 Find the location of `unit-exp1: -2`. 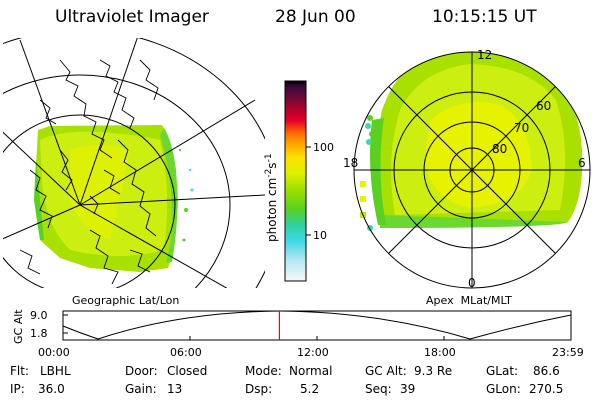

unit-exp1: -2 is located at coordinates (269, 173).